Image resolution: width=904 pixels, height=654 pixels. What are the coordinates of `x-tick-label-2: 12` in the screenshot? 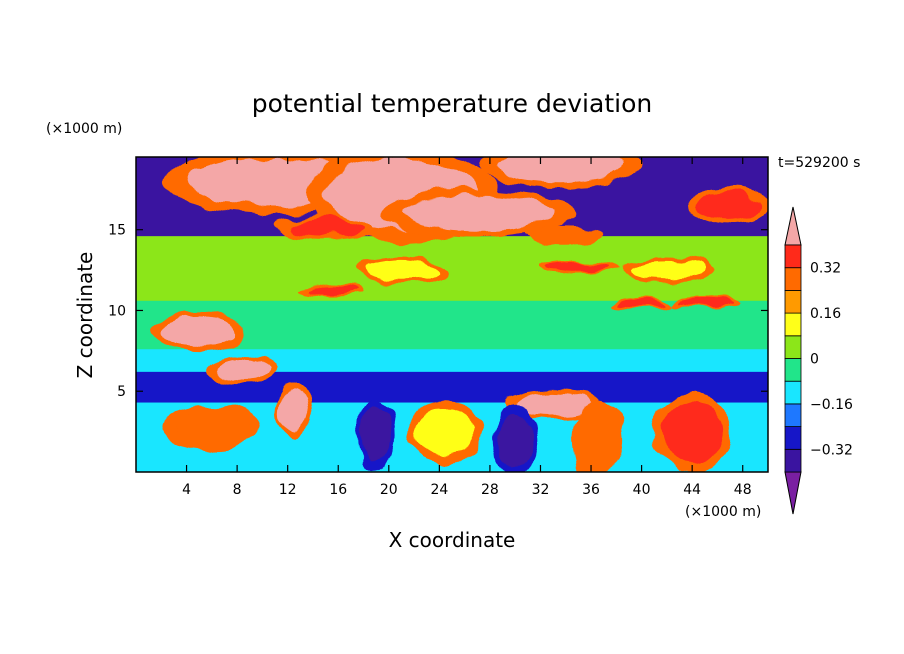 It's located at (288, 490).